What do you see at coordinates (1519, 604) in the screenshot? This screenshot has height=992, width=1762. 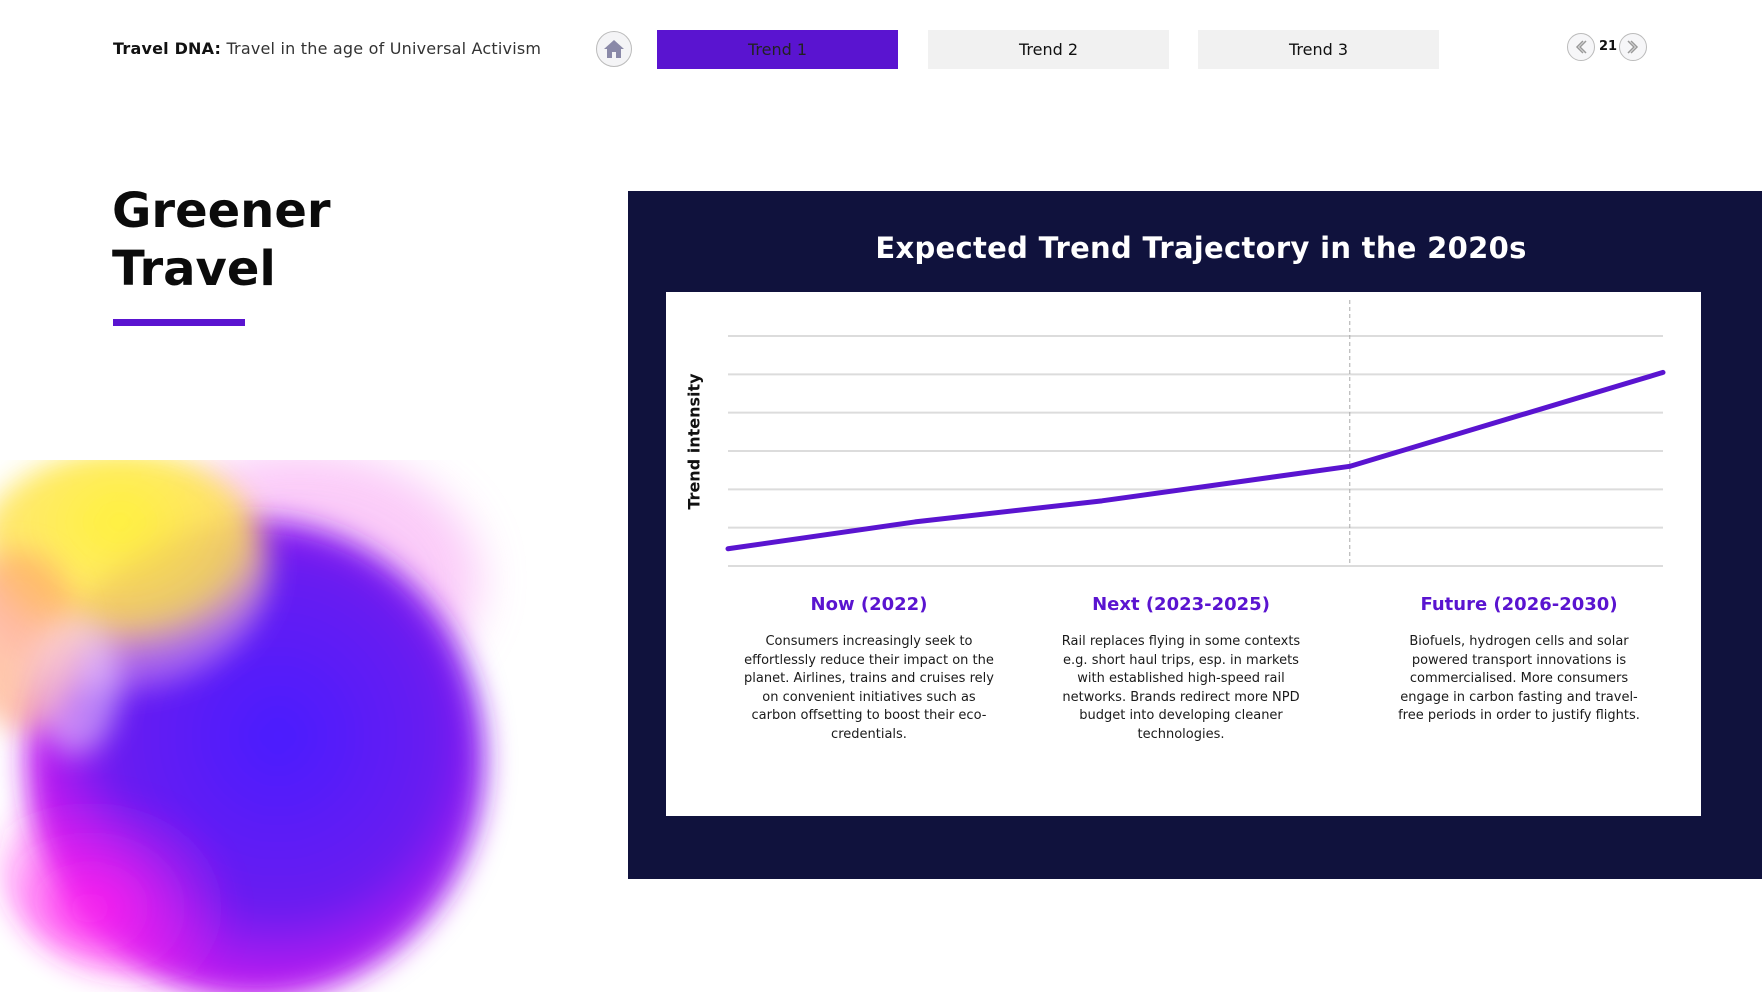 I see `phase-future-title: Future (2026-2030)` at bounding box center [1519, 604].